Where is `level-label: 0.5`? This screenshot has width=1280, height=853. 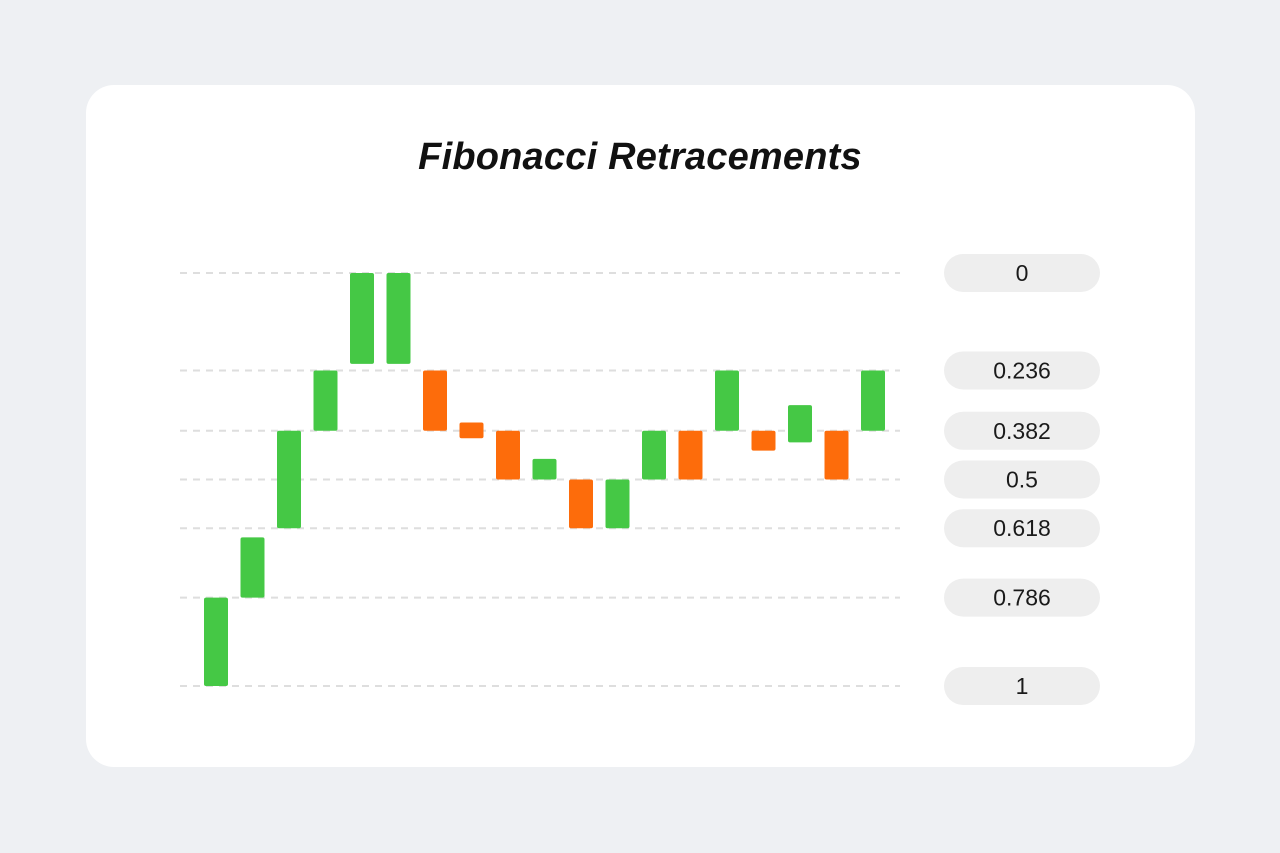 level-label: 0.5 is located at coordinates (1022, 479).